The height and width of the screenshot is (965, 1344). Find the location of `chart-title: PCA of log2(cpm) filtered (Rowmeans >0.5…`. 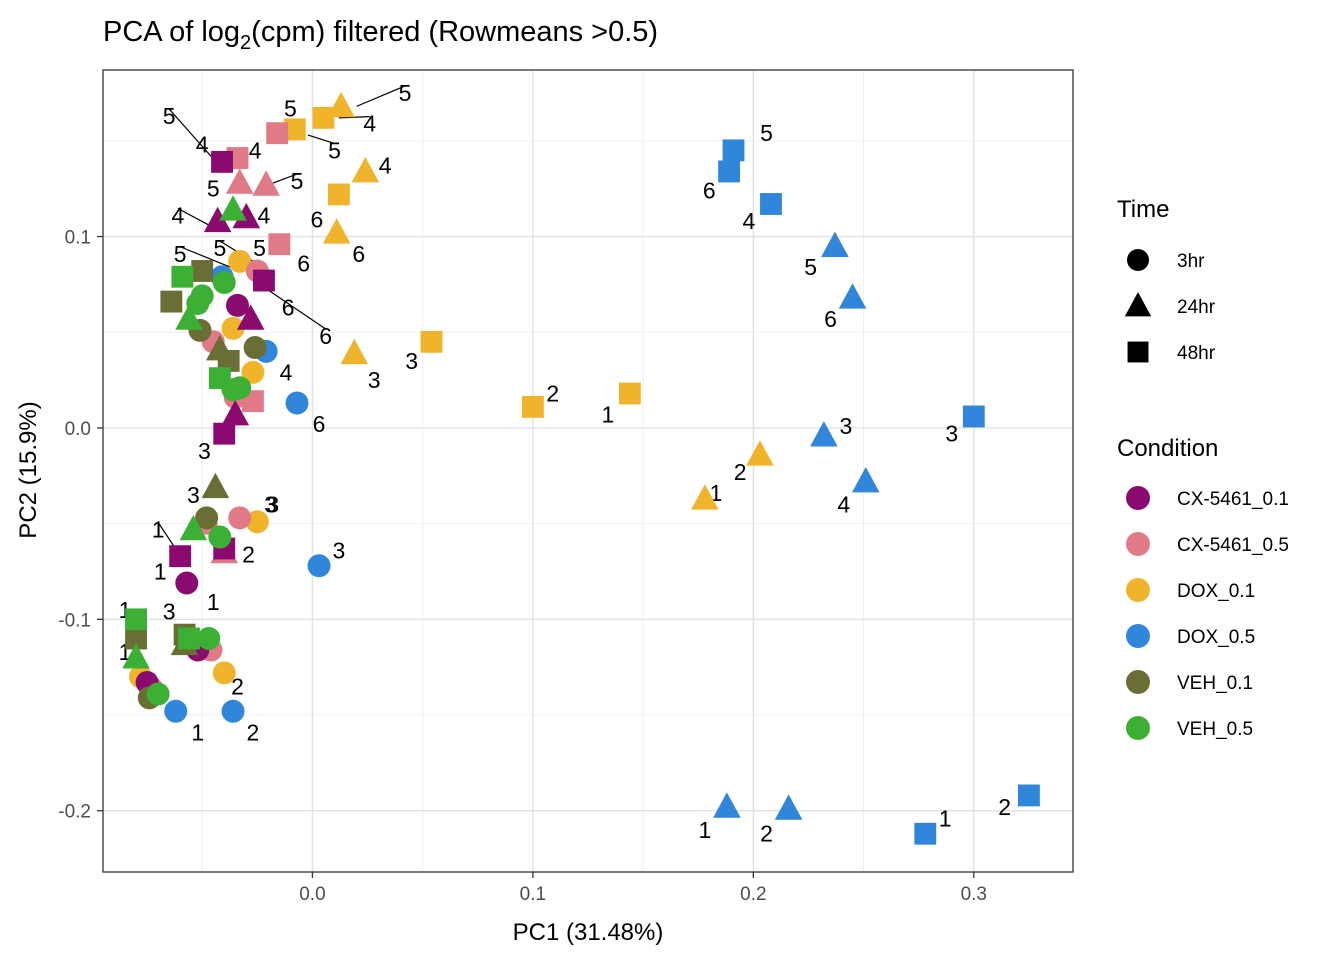

chart-title: PCA of log2(cpm) filtered (Rowmeans >0.5… is located at coordinates (380, 35).